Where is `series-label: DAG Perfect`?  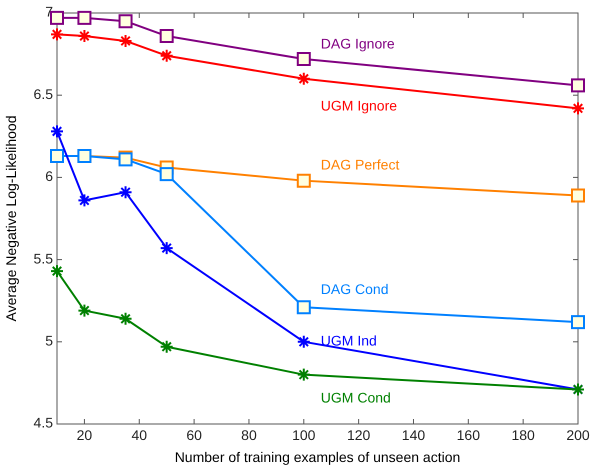
series-label: DAG Perfect is located at coordinates (360, 164).